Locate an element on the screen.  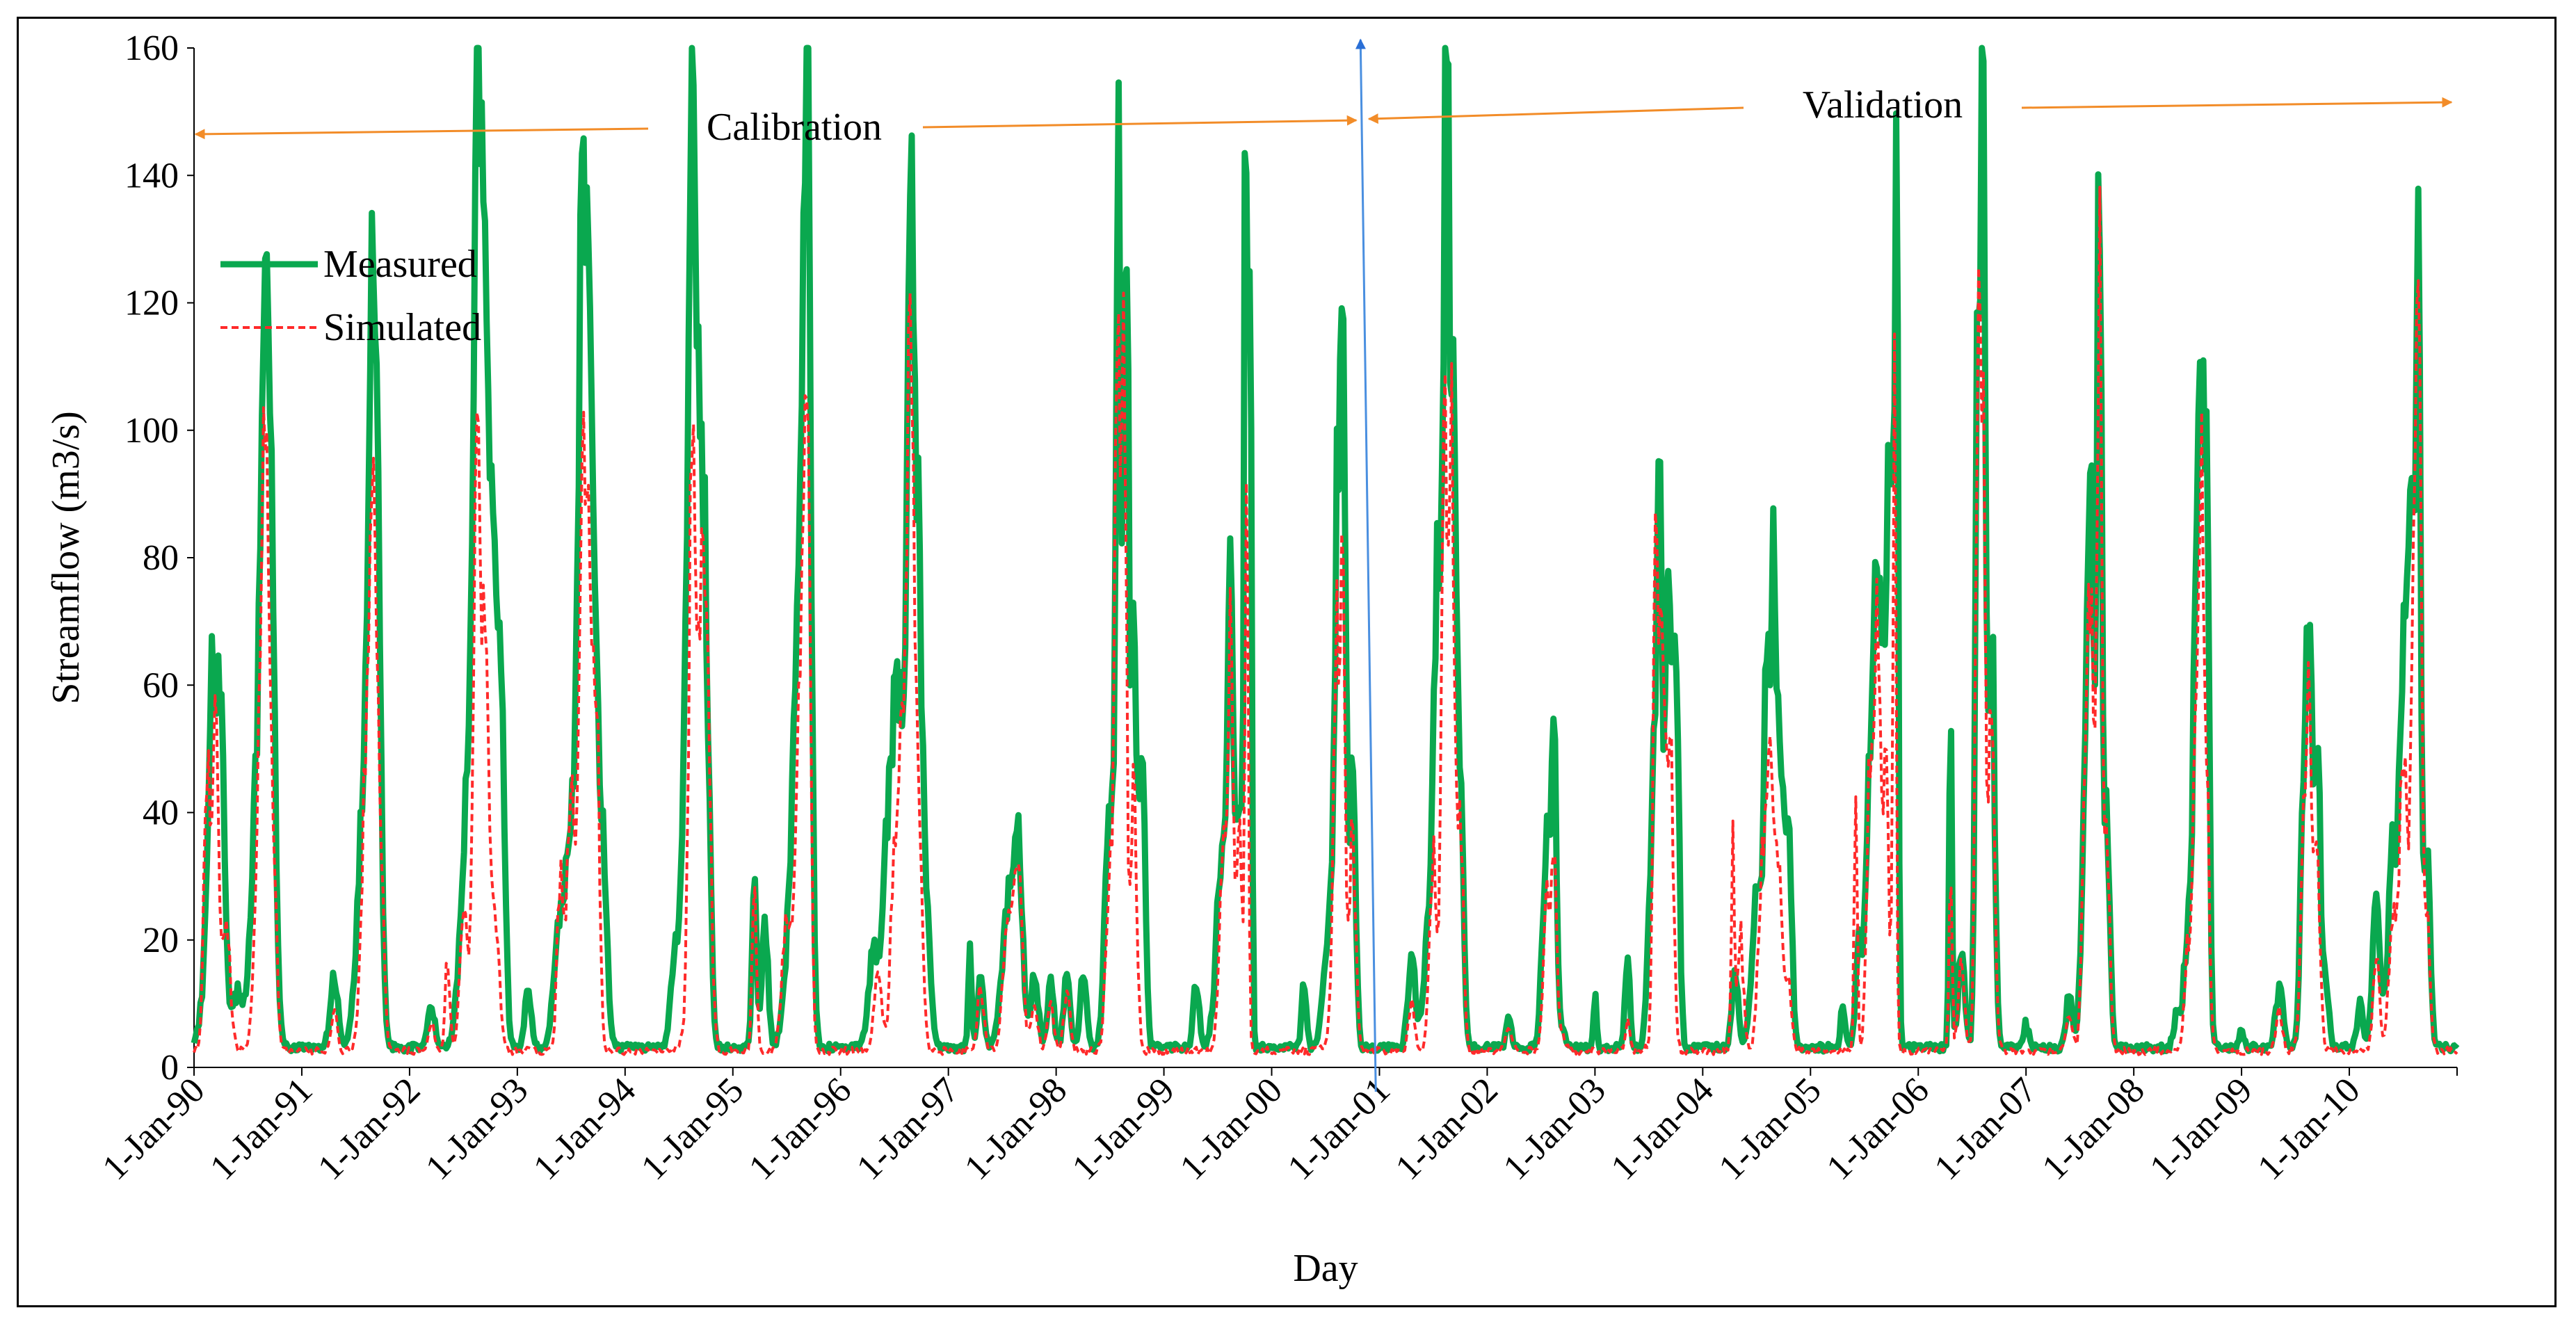
x-tick-label: 1-Jan-94 is located at coordinates (584, 1129).